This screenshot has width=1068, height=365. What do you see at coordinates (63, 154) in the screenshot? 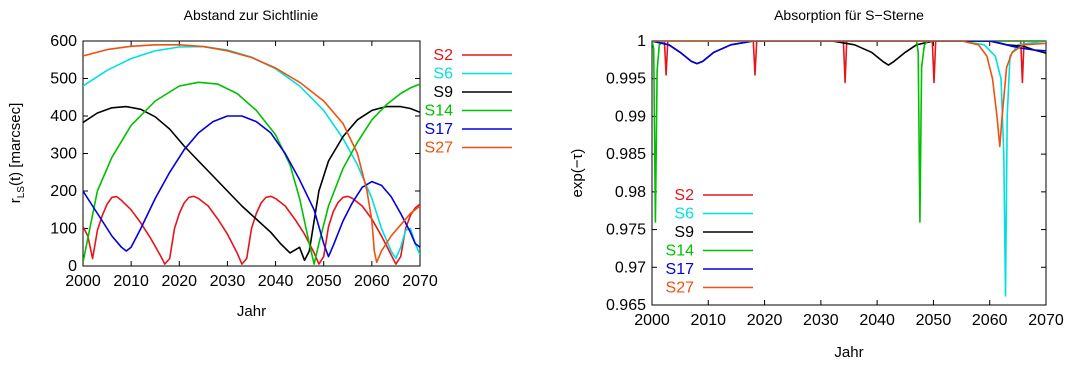
I see `y-tick-label: 300` at bounding box center [63, 154].